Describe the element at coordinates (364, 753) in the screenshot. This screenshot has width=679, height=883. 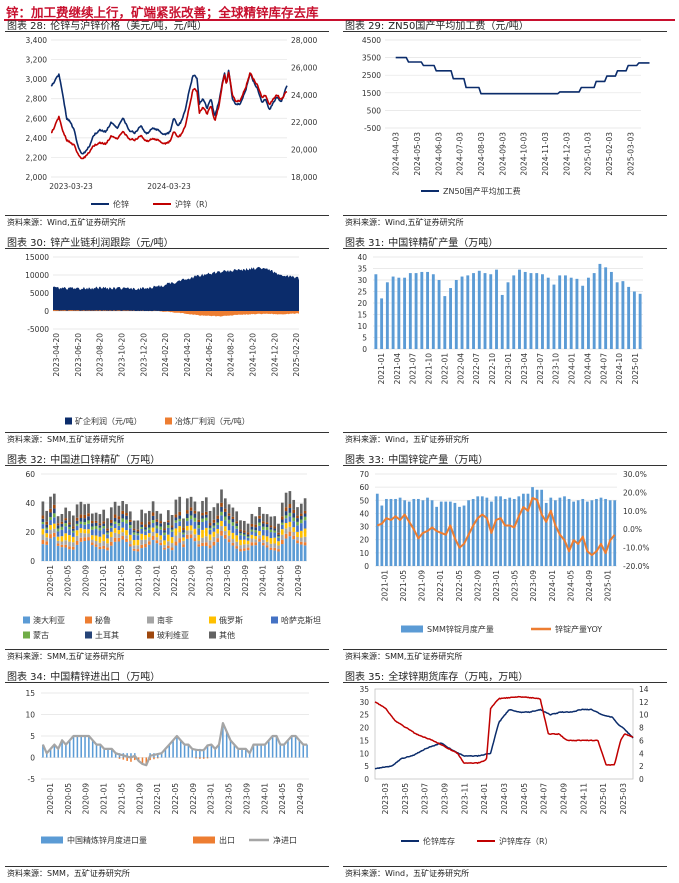
I see `y-tick-label: 10` at that location.